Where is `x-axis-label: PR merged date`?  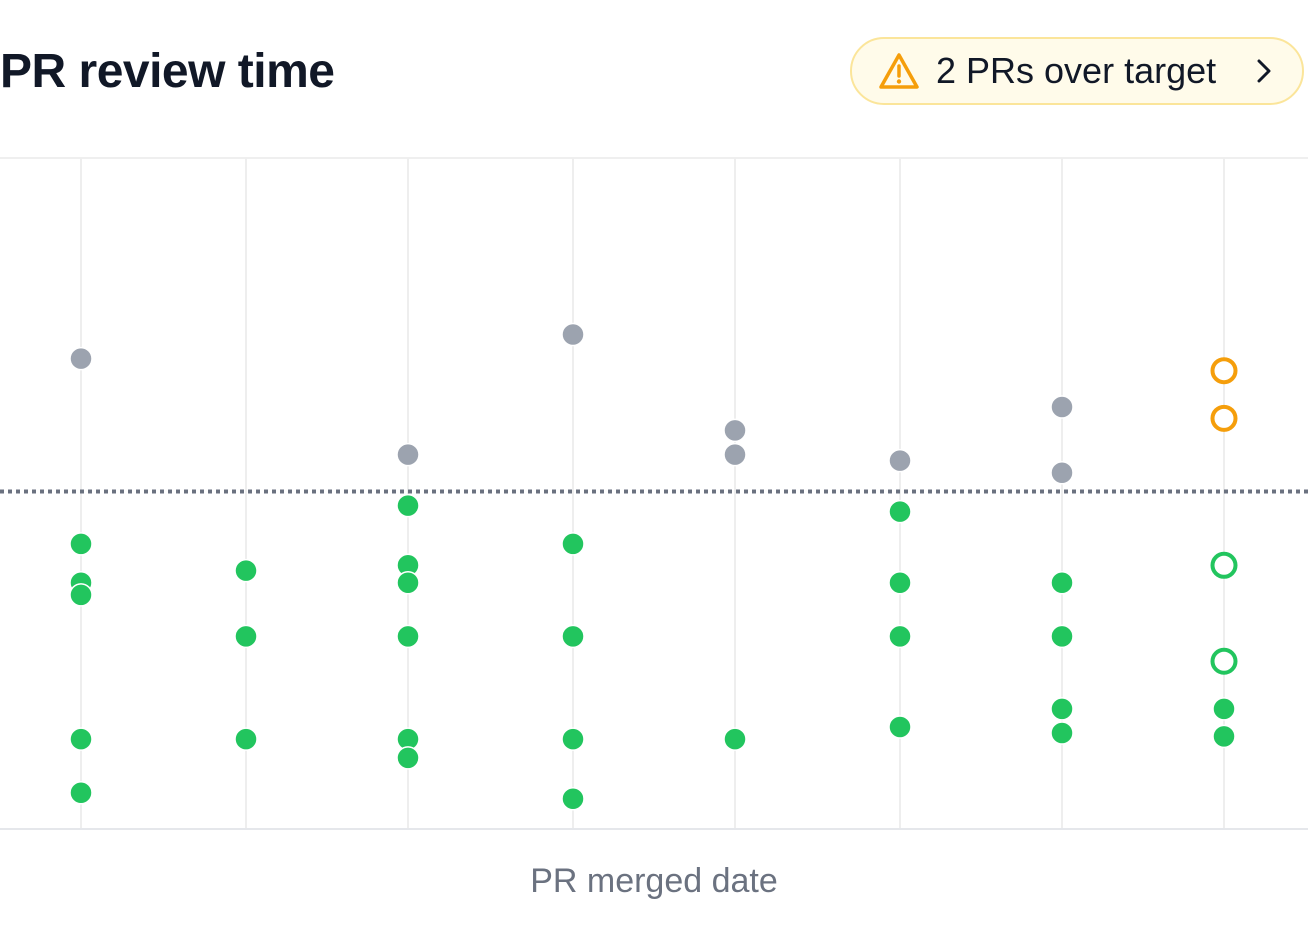
x-axis-label: PR merged date is located at coordinates (654, 881).